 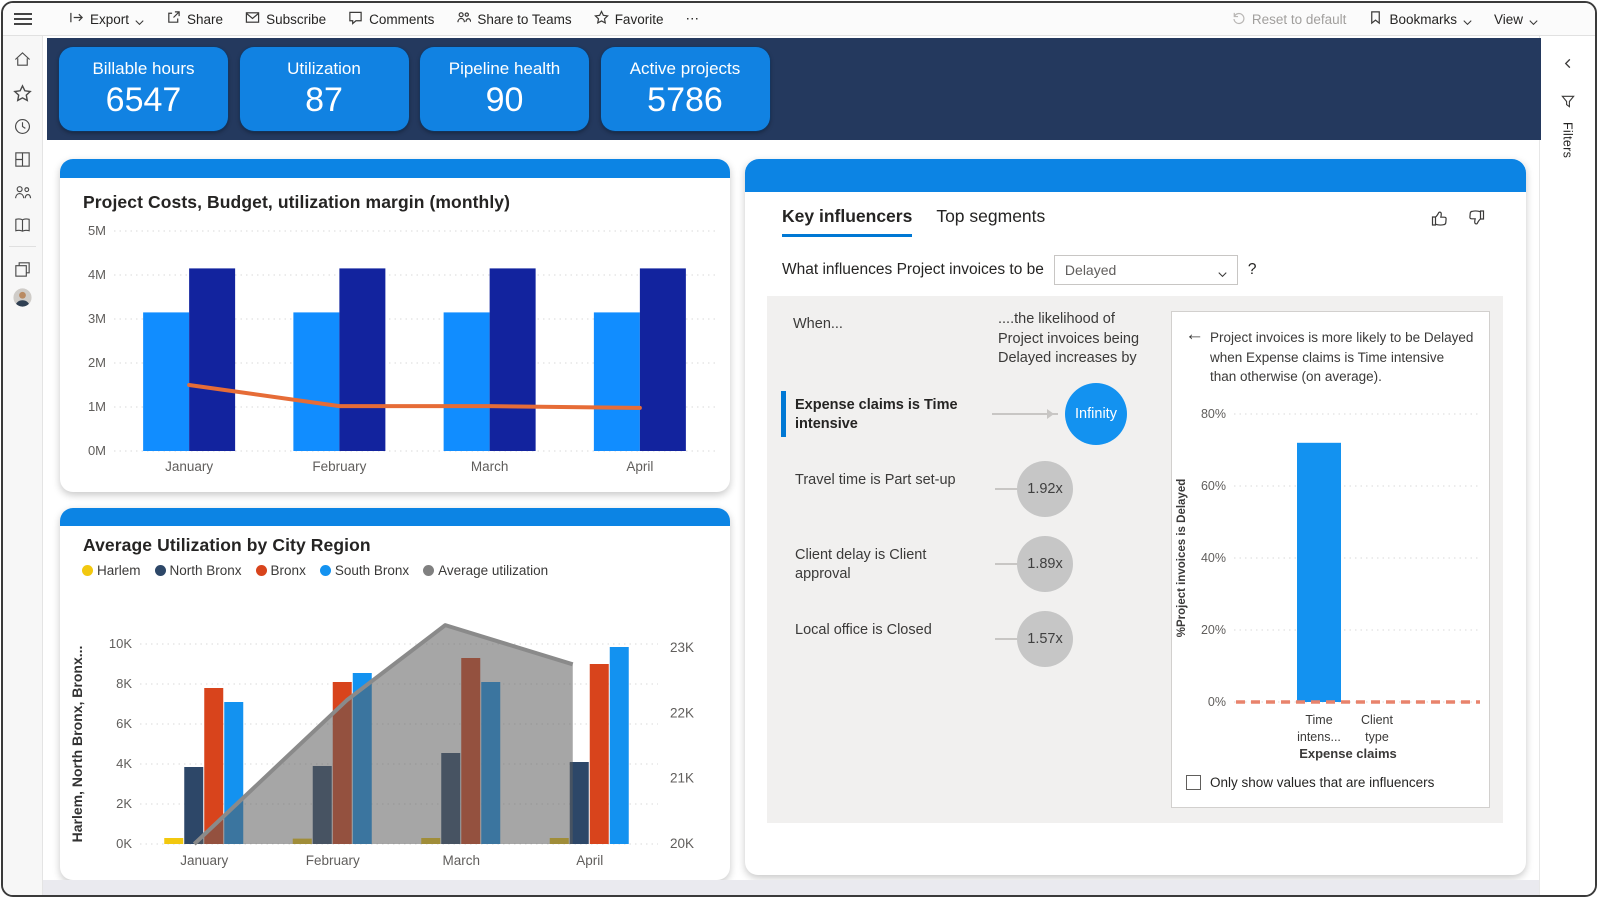 What do you see at coordinates (189, 466) in the screenshot?
I see `svg-text: January` at bounding box center [189, 466].